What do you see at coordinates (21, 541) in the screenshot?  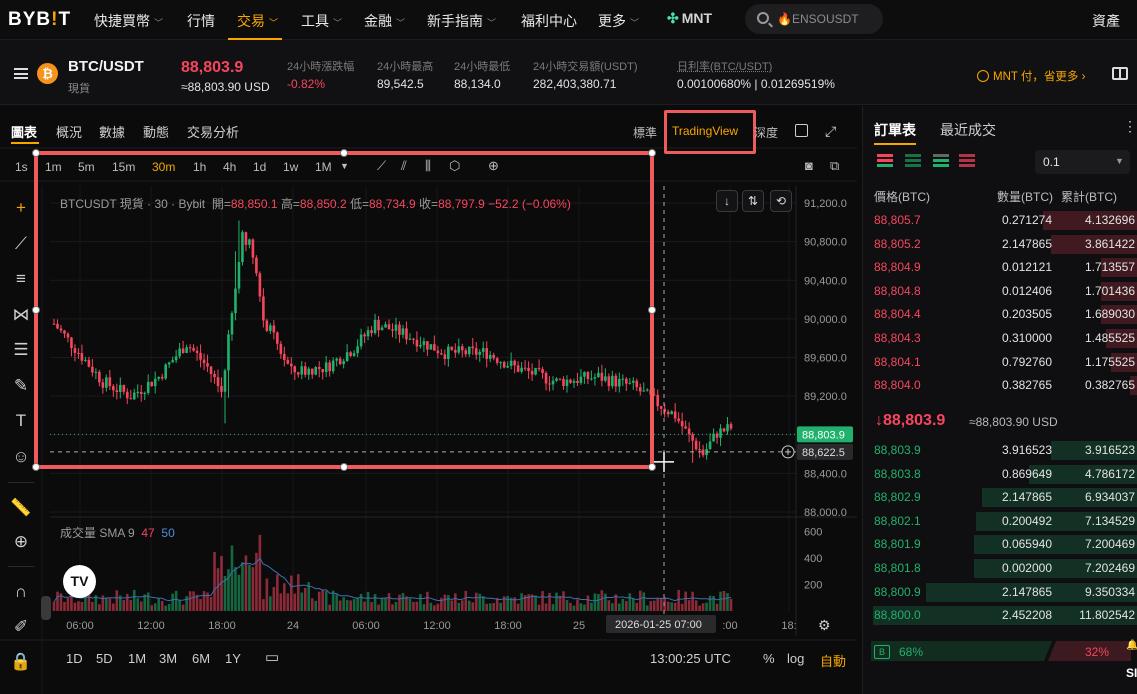 I see `zoom-in-icon: ⊕` at bounding box center [21, 541].